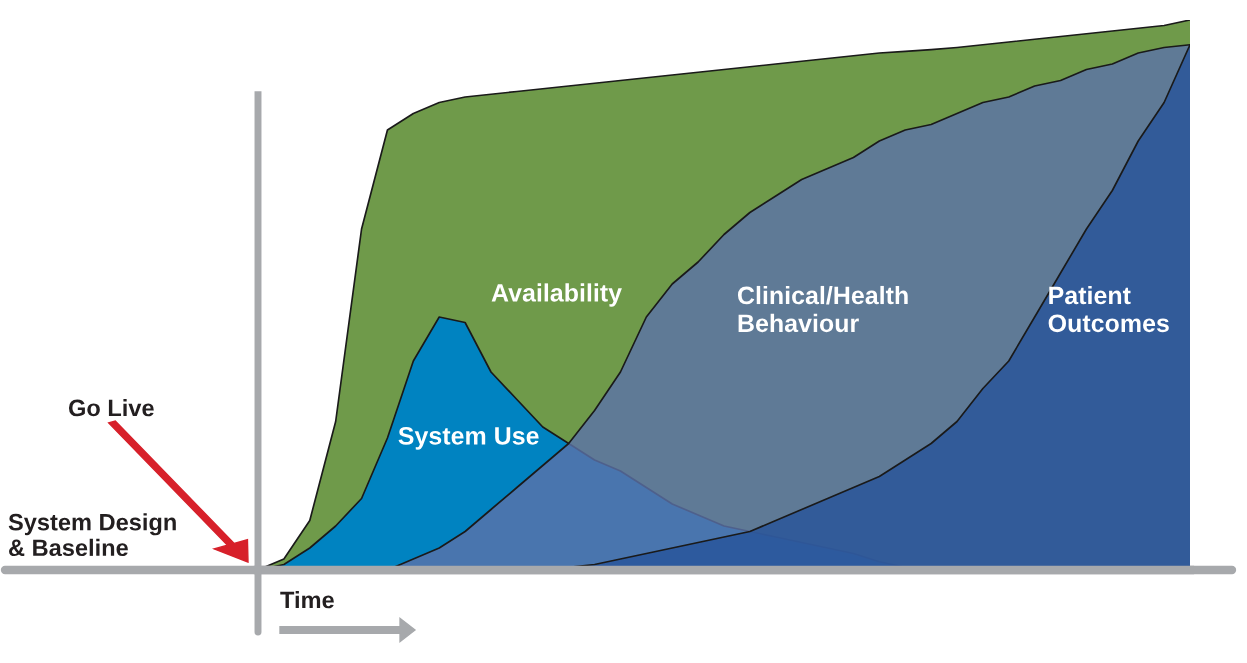  What do you see at coordinates (307, 599) in the screenshot?
I see `text: Time` at bounding box center [307, 599].